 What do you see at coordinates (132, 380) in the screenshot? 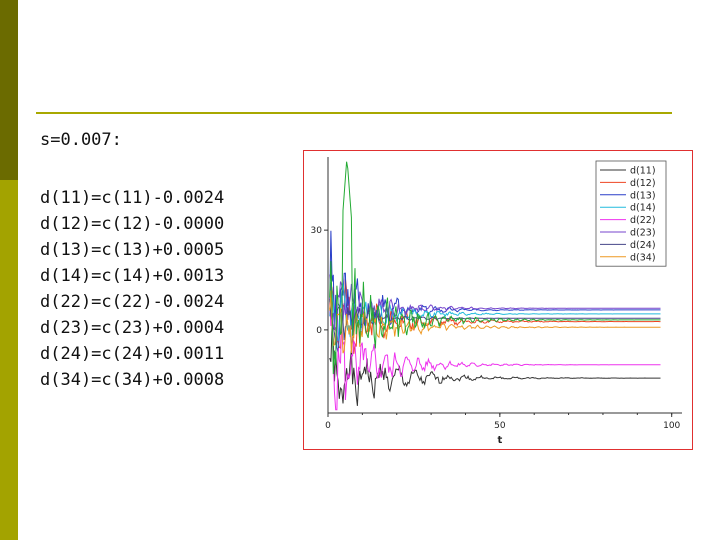
I see `equation-d34: d(34)=c(34)+0.0008` at bounding box center [132, 380].